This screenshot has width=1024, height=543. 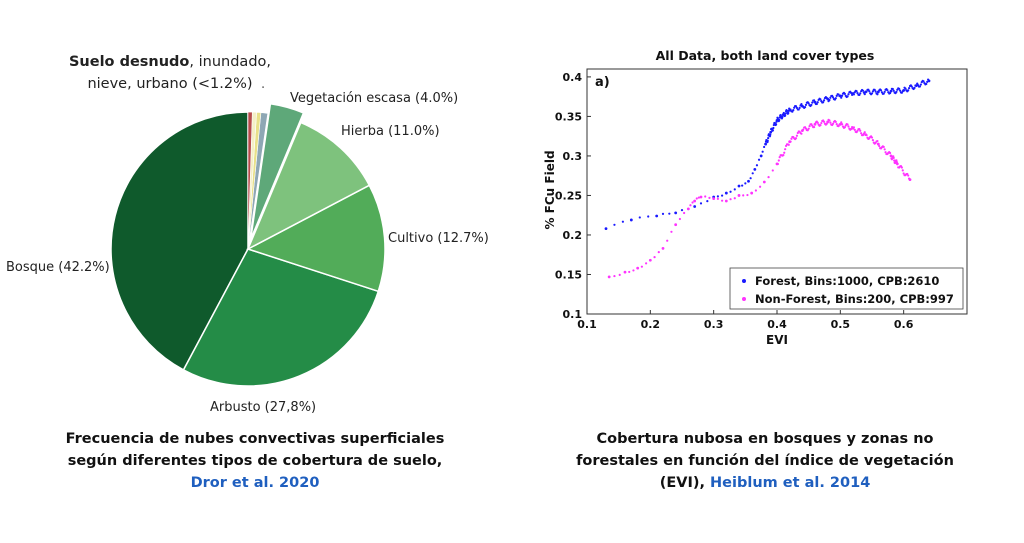 I want to click on y-tick-label: 0.25, so click(x=568, y=195).